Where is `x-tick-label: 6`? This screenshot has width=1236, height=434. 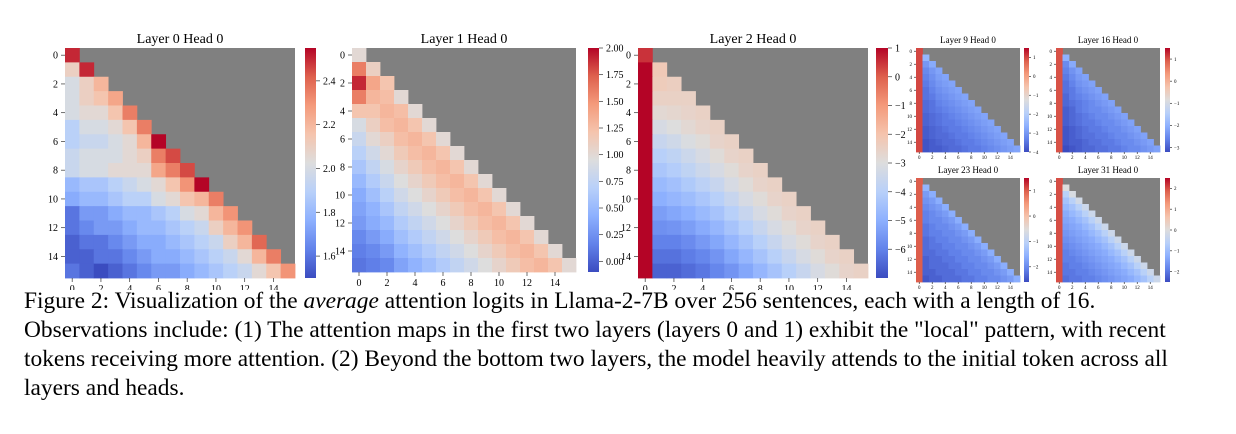 x-tick-label: 6 is located at coordinates (158, 287).